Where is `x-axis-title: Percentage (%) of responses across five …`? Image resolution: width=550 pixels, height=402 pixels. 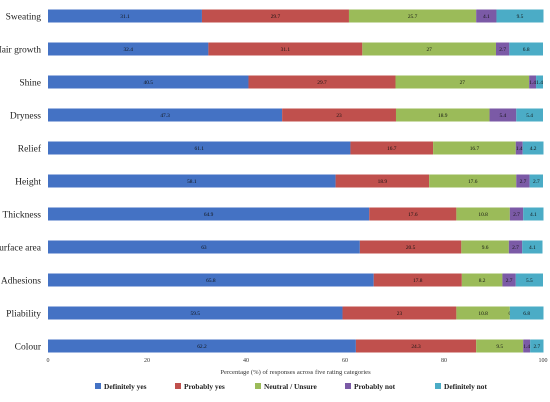
x-axis-title: Percentage (%) of responses across five … is located at coordinates (295, 372).